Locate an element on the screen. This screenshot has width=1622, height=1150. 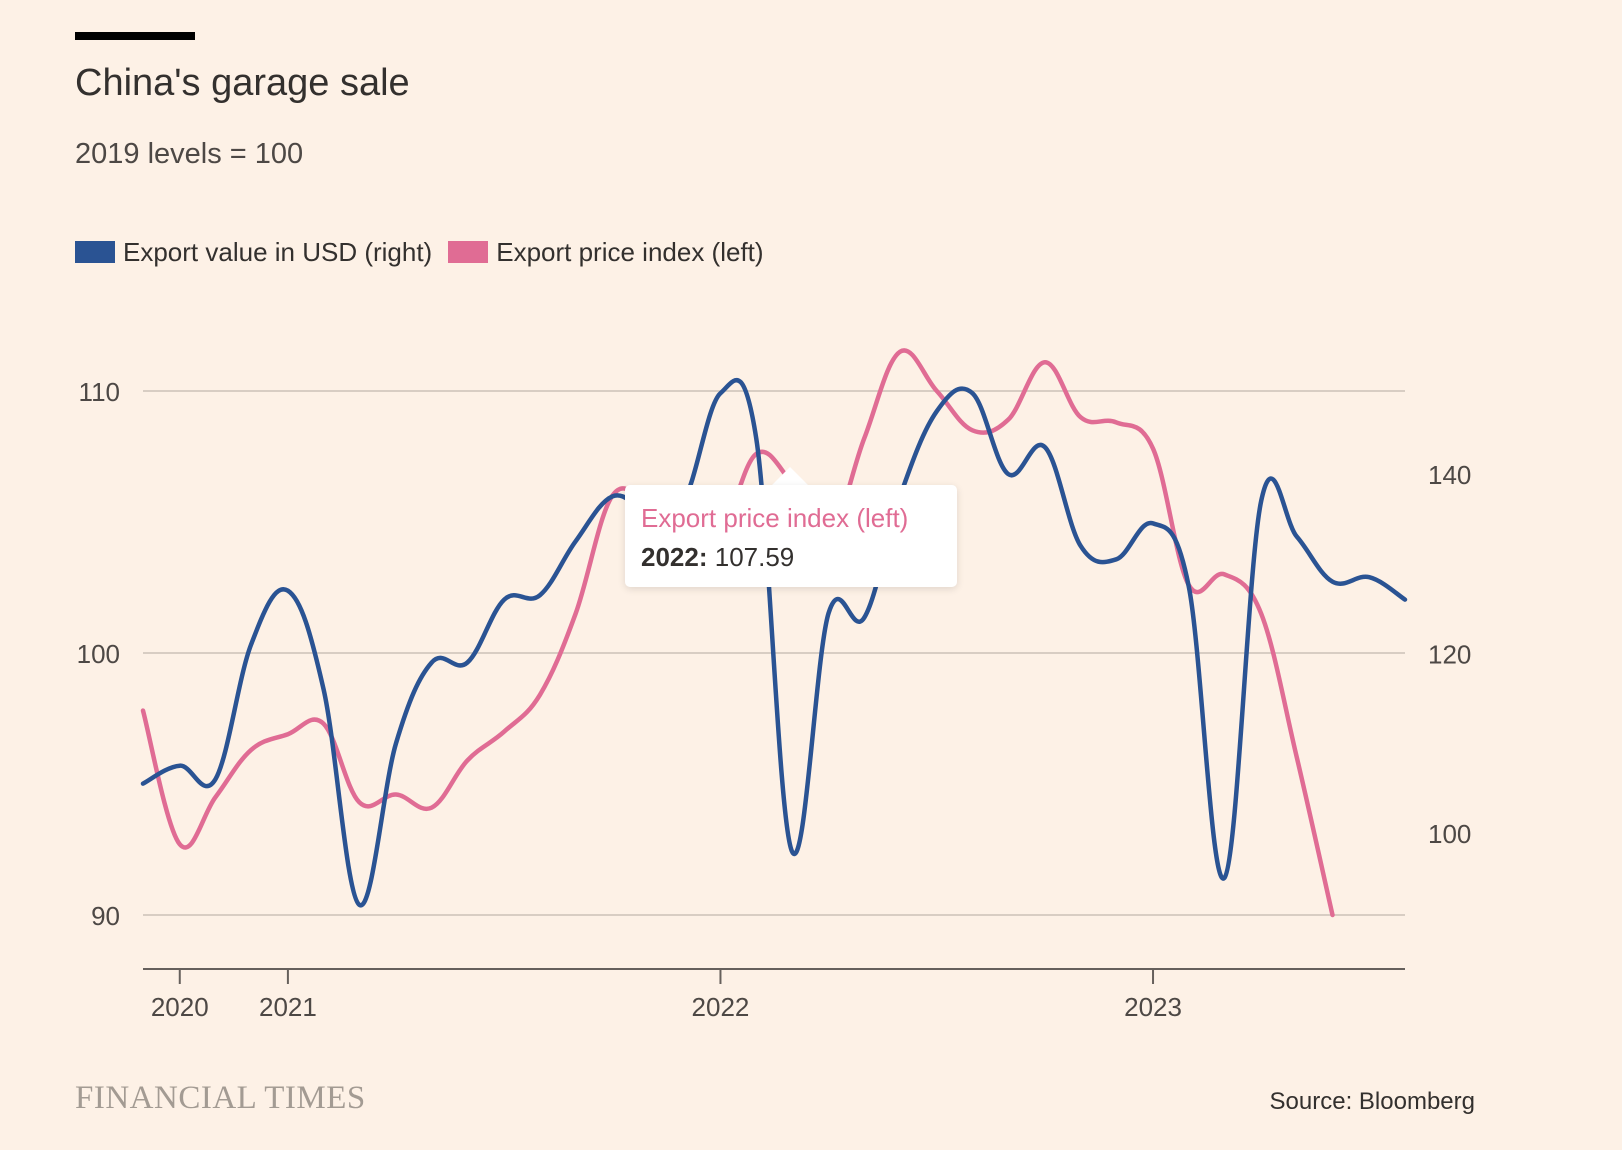
chart-subtitle: 2019 levels = 100 is located at coordinates (189, 154).